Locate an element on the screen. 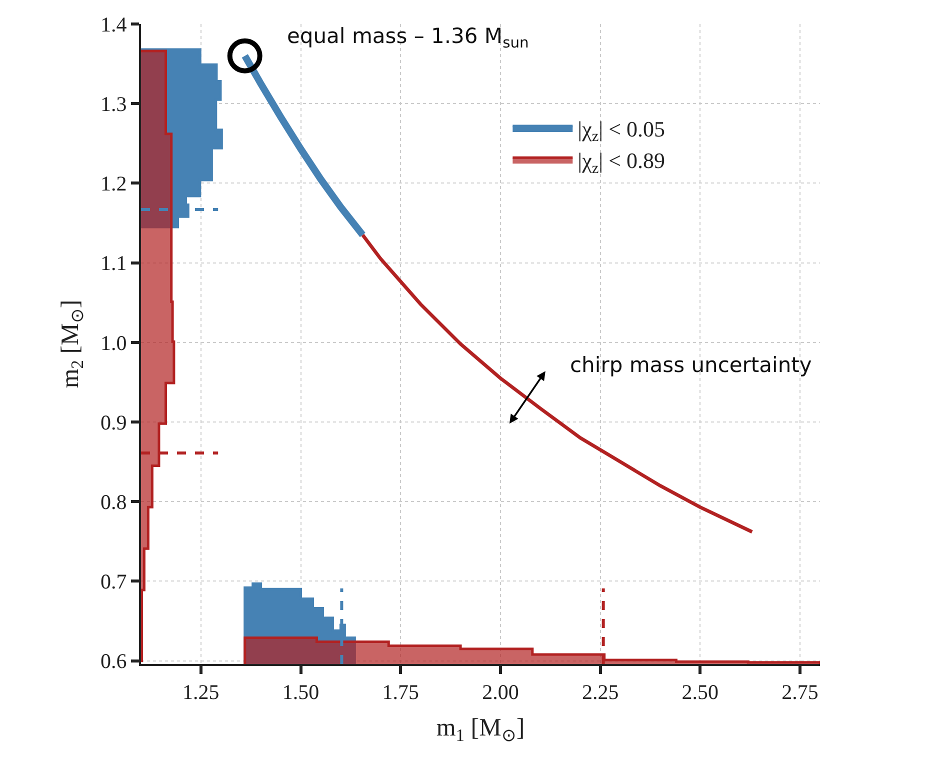 The height and width of the screenshot is (762, 925). x-tick-label: 2.00 is located at coordinates (500, 692).